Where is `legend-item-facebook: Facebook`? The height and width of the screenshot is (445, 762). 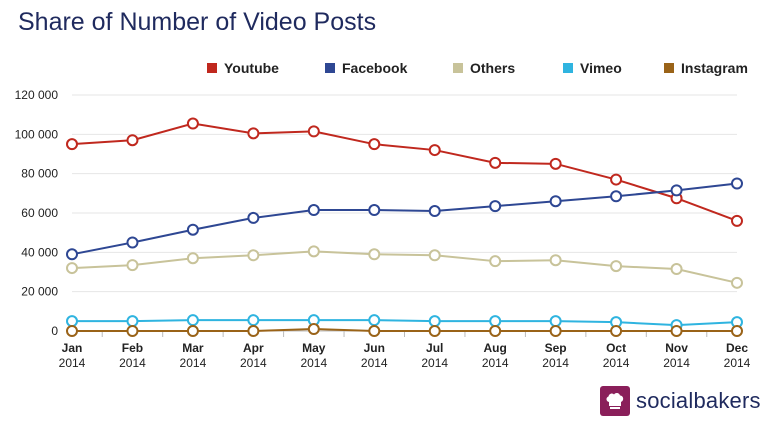
legend-item-facebook: Facebook is located at coordinates (366, 68).